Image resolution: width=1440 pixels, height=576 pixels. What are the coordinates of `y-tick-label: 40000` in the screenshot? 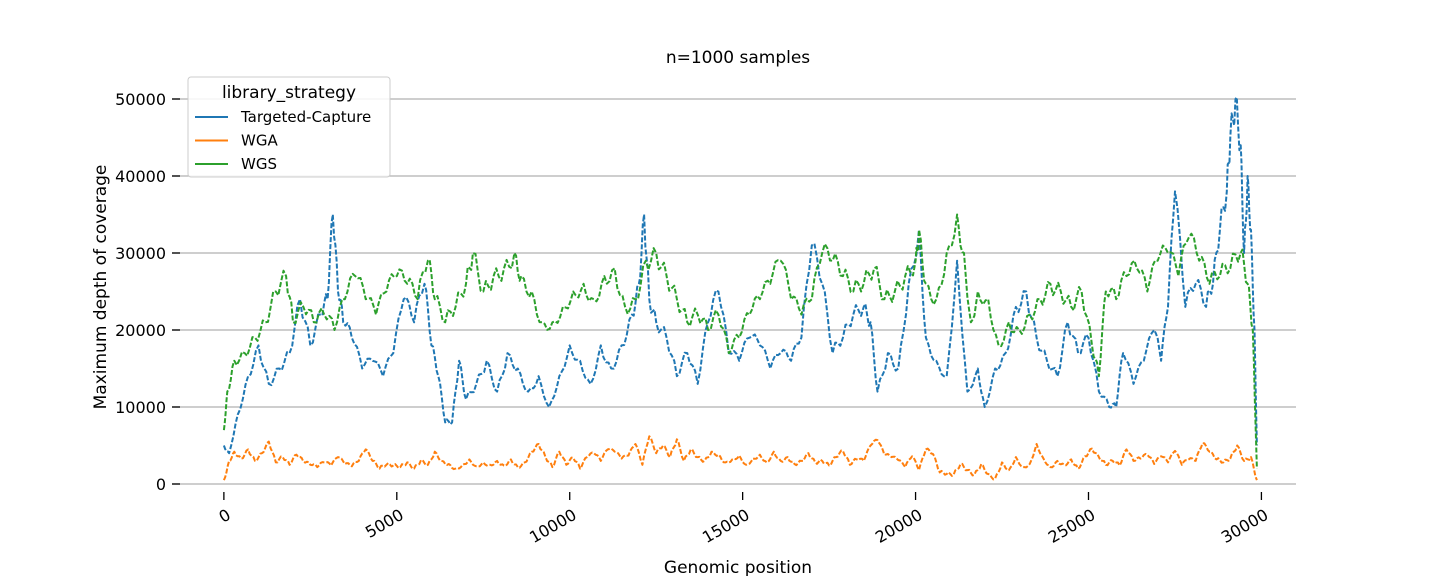 It's located at (140, 176).